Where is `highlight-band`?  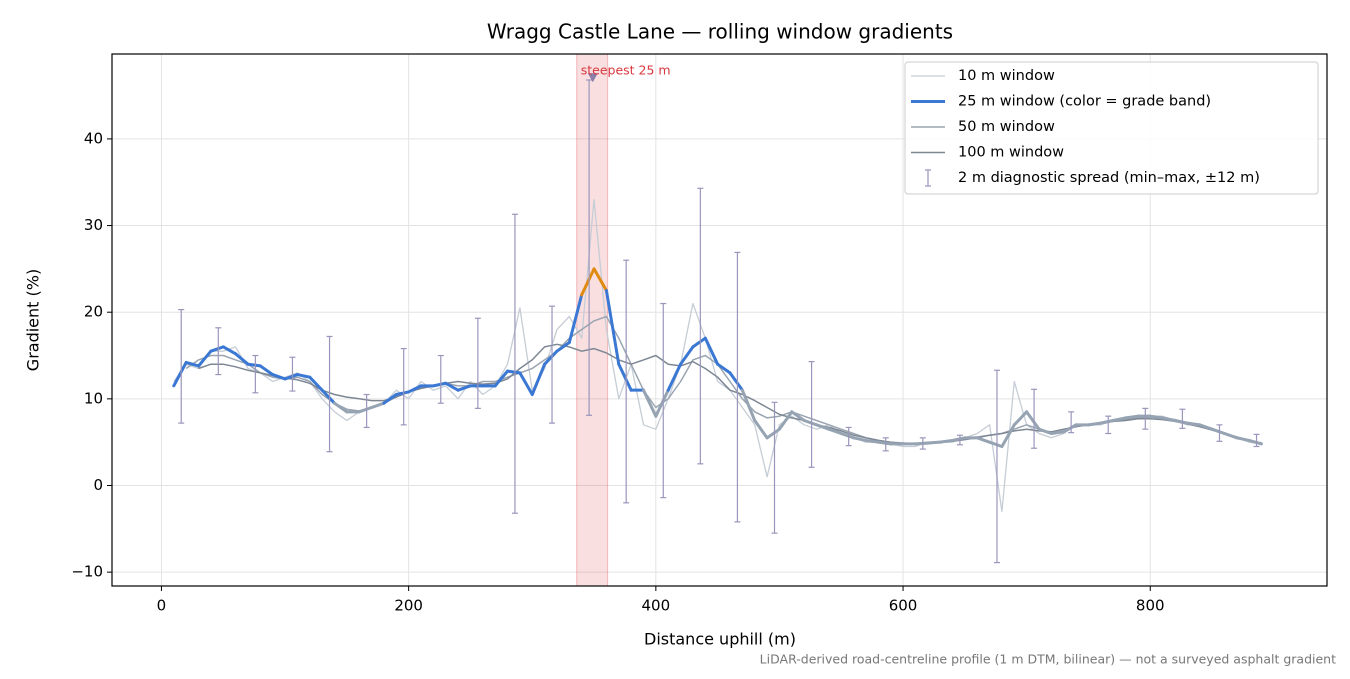
highlight-band is located at coordinates (592, 320).